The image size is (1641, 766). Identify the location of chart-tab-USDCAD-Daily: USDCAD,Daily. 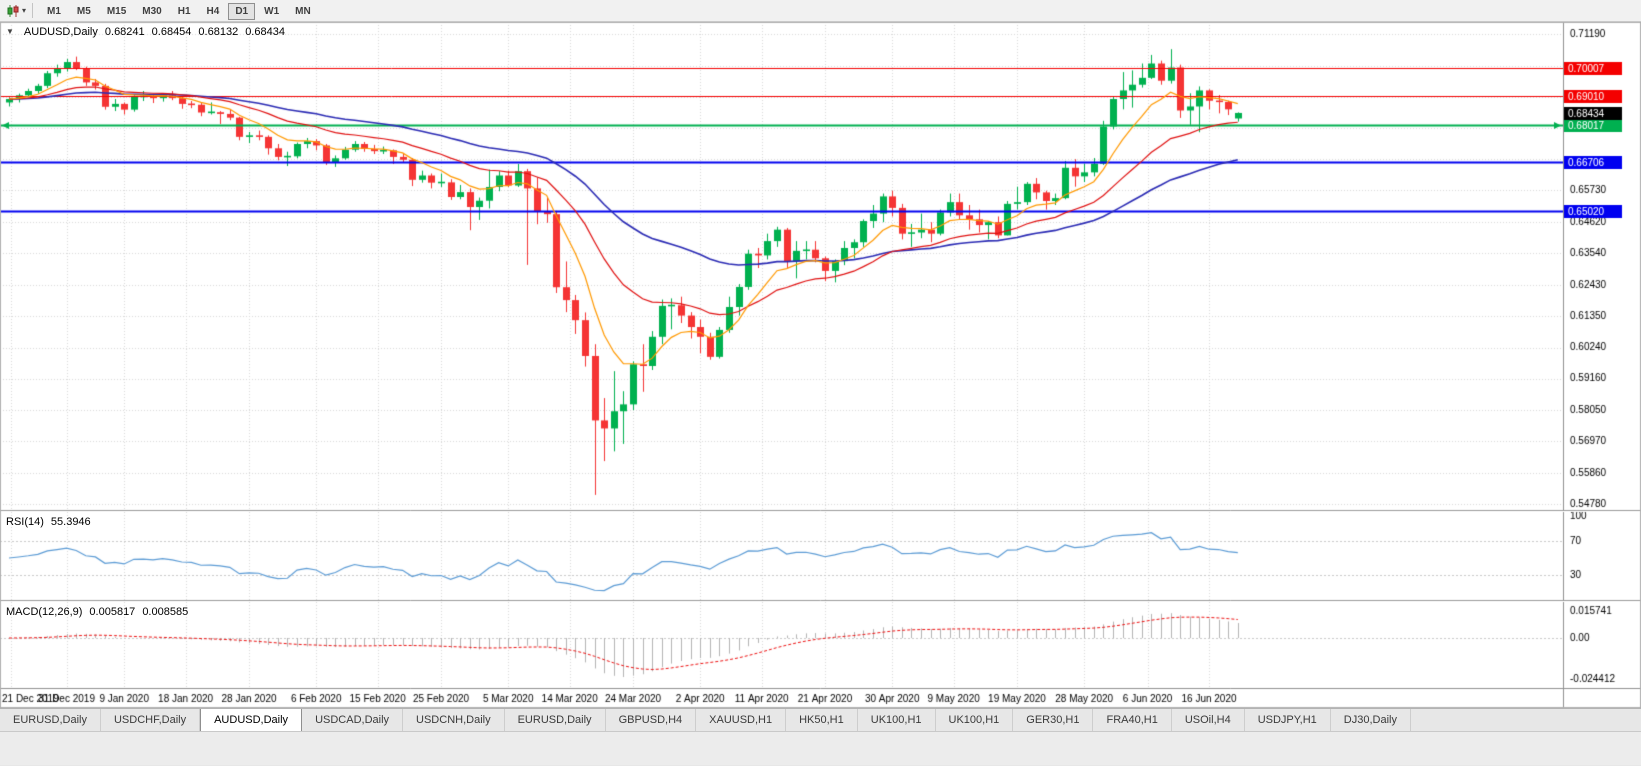
(353, 720).